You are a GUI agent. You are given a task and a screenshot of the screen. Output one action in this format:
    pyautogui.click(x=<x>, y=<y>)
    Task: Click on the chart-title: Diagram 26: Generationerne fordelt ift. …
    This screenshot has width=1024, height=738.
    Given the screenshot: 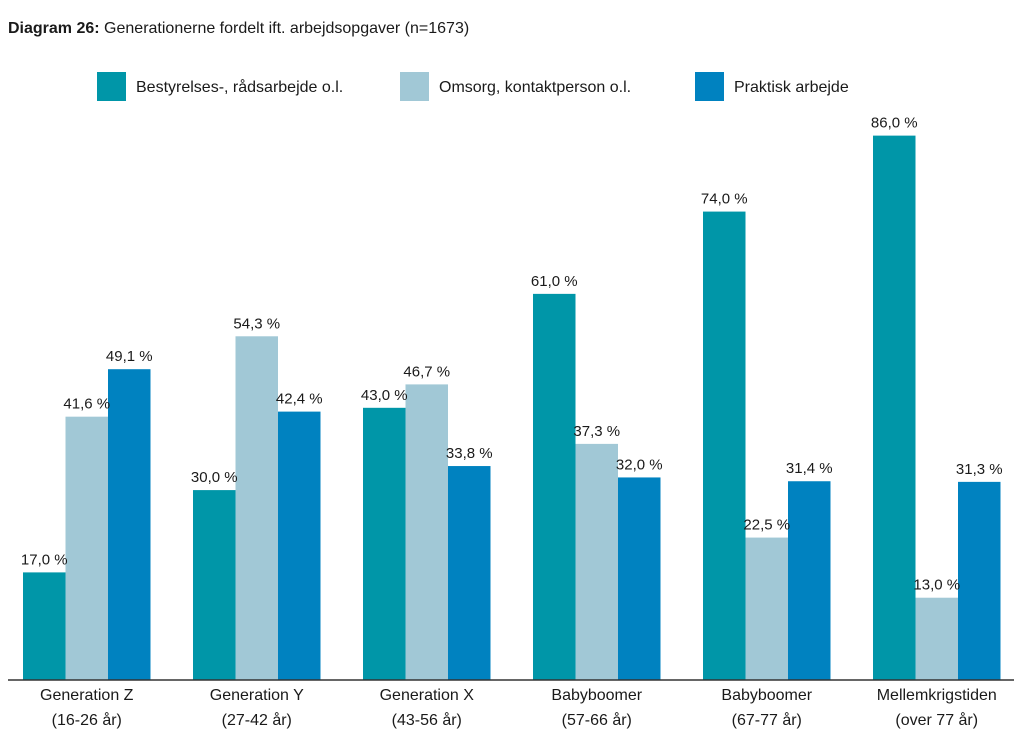 What is the action you would take?
    pyautogui.click(x=238, y=29)
    